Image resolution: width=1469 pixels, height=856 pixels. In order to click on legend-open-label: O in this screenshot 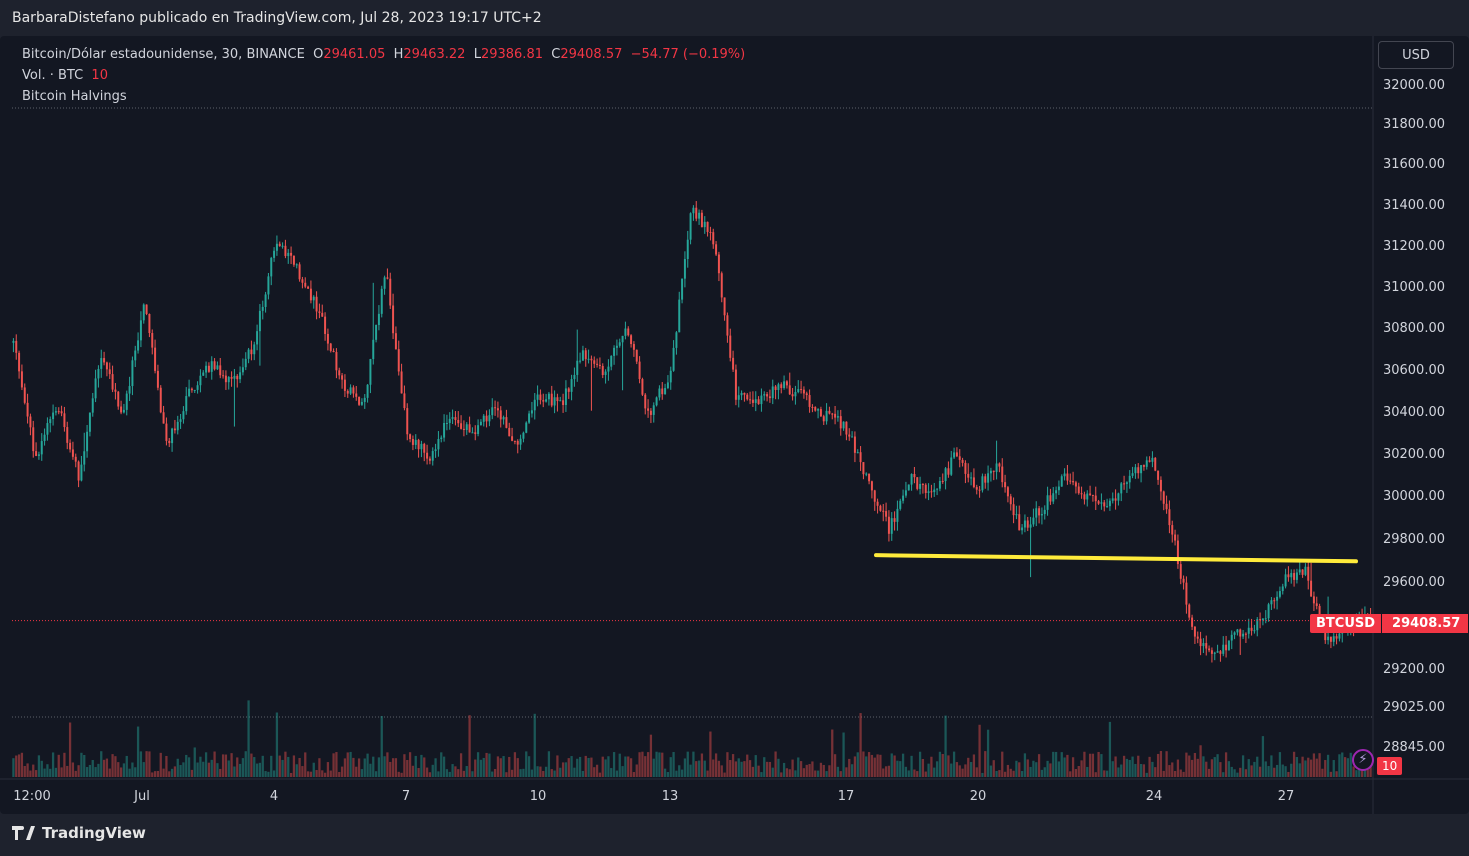, I will do `click(318, 54)`.